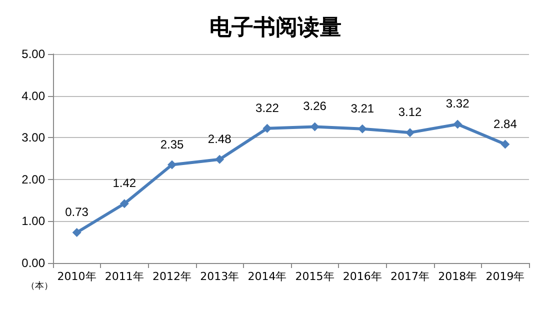 The width and height of the screenshot is (551, 323). What do you see at coordinates (506, 123) in the screenshot?
I see `data-label: 2.84` at bounding box center [506, 123].